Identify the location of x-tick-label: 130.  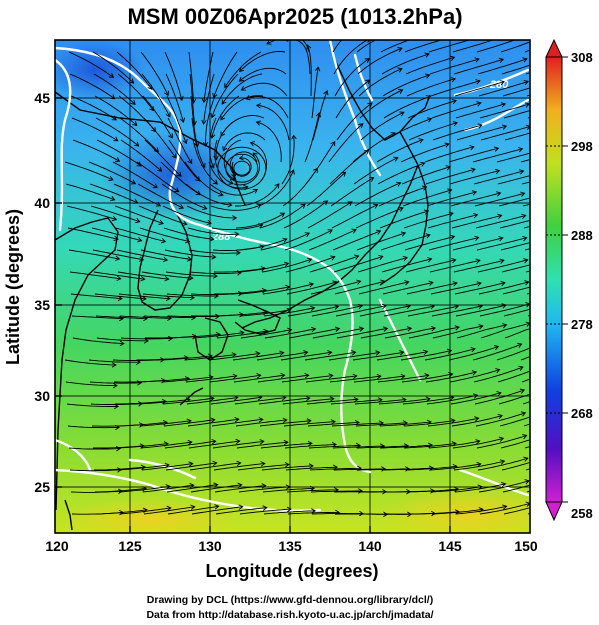
(210, 546).